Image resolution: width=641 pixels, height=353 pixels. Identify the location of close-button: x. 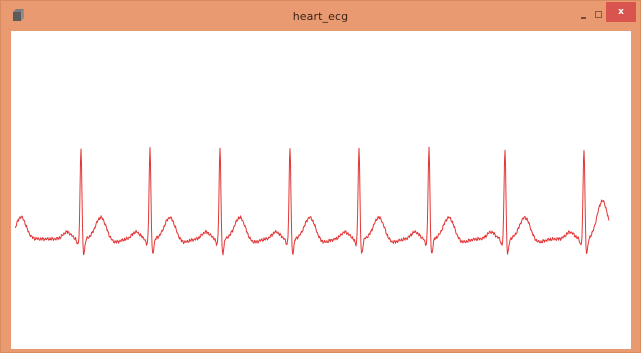
(621, 12).